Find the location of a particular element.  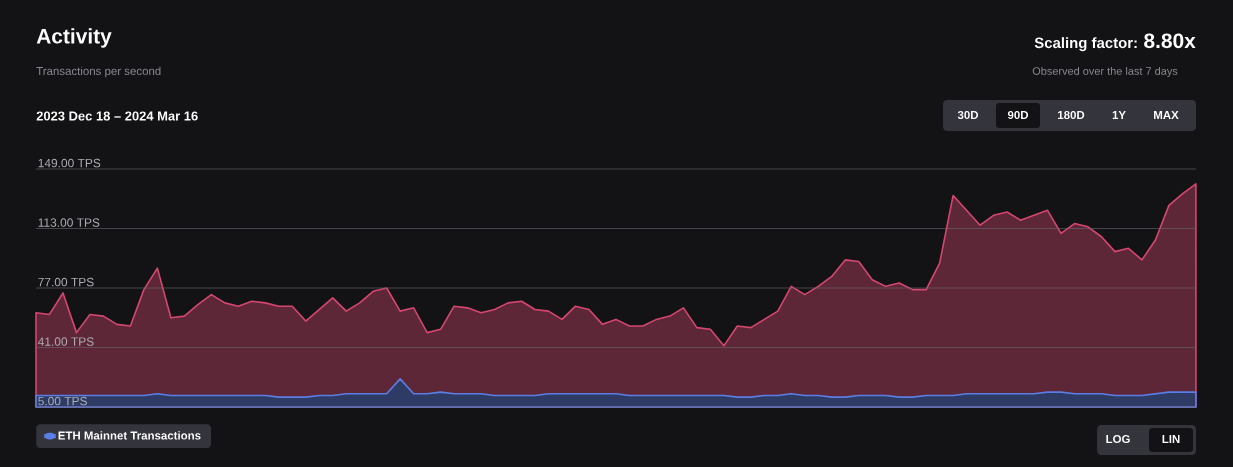

y-tick-label: 5.00 TPS is located at coordinates (62, 401).